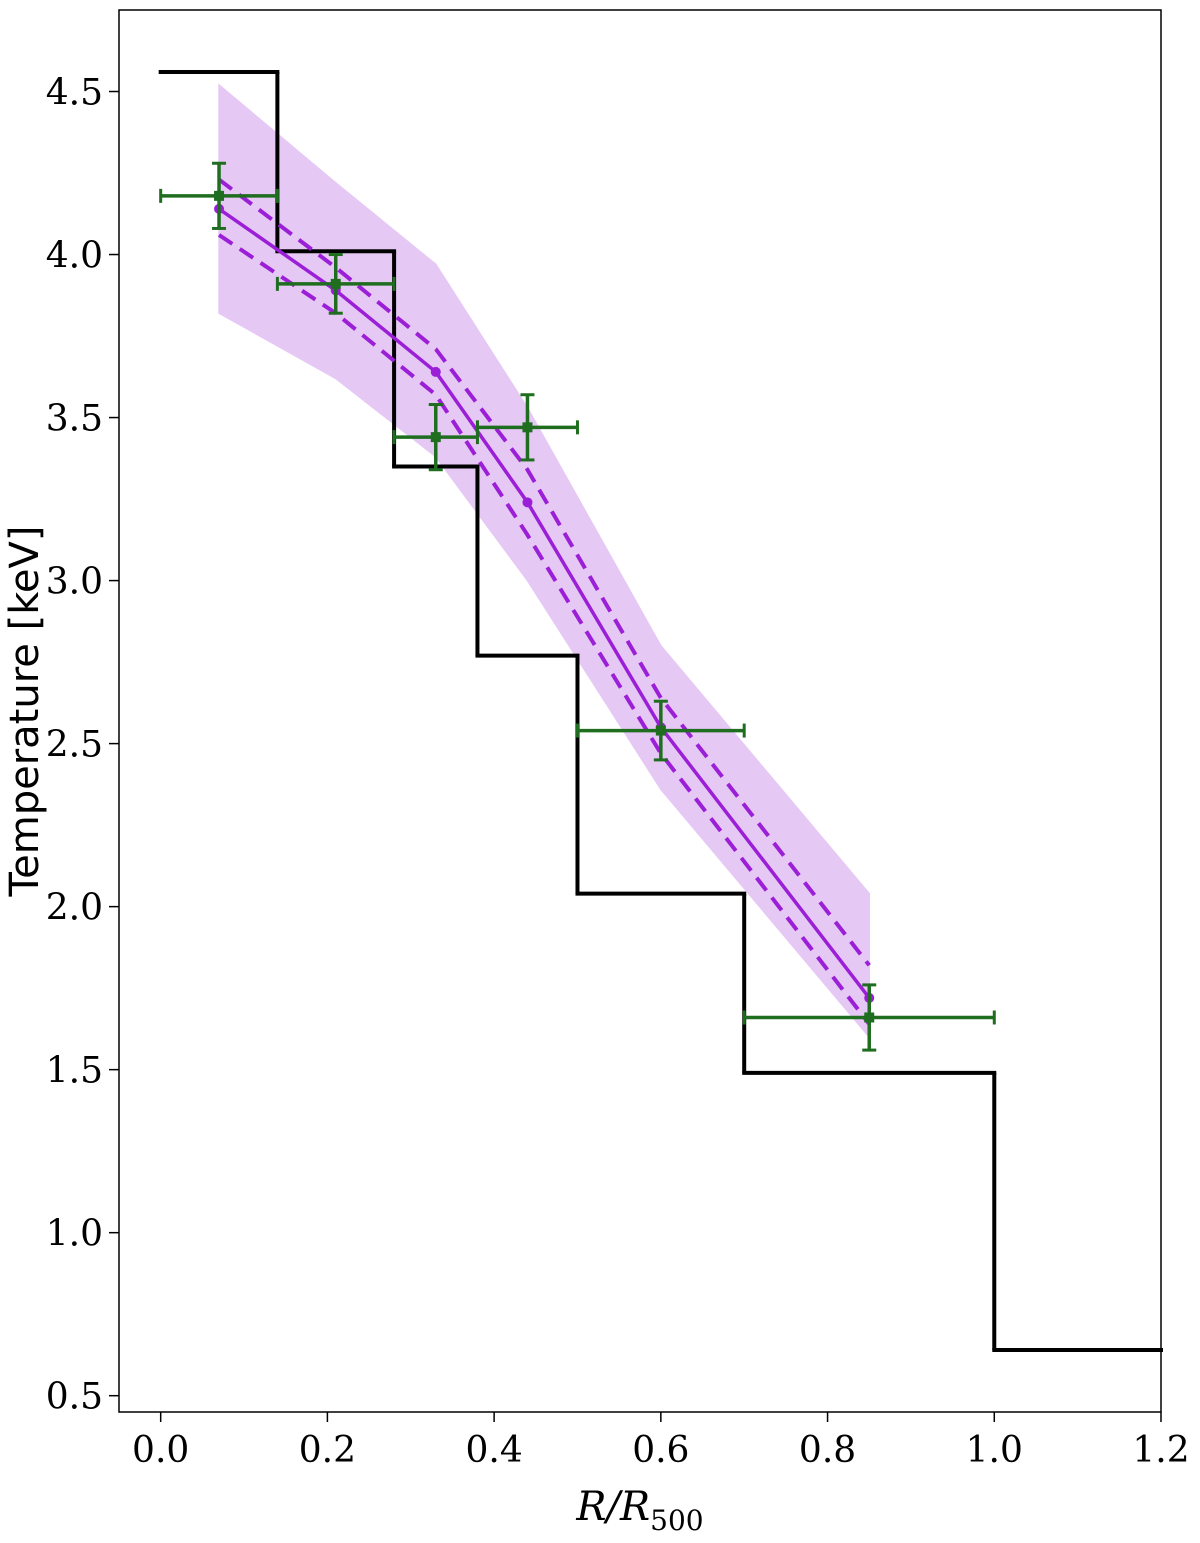  Describe the element at coordinates (25, 711) in the screenshot. I see `y-axis-label: Temperature [keV]` at that location.